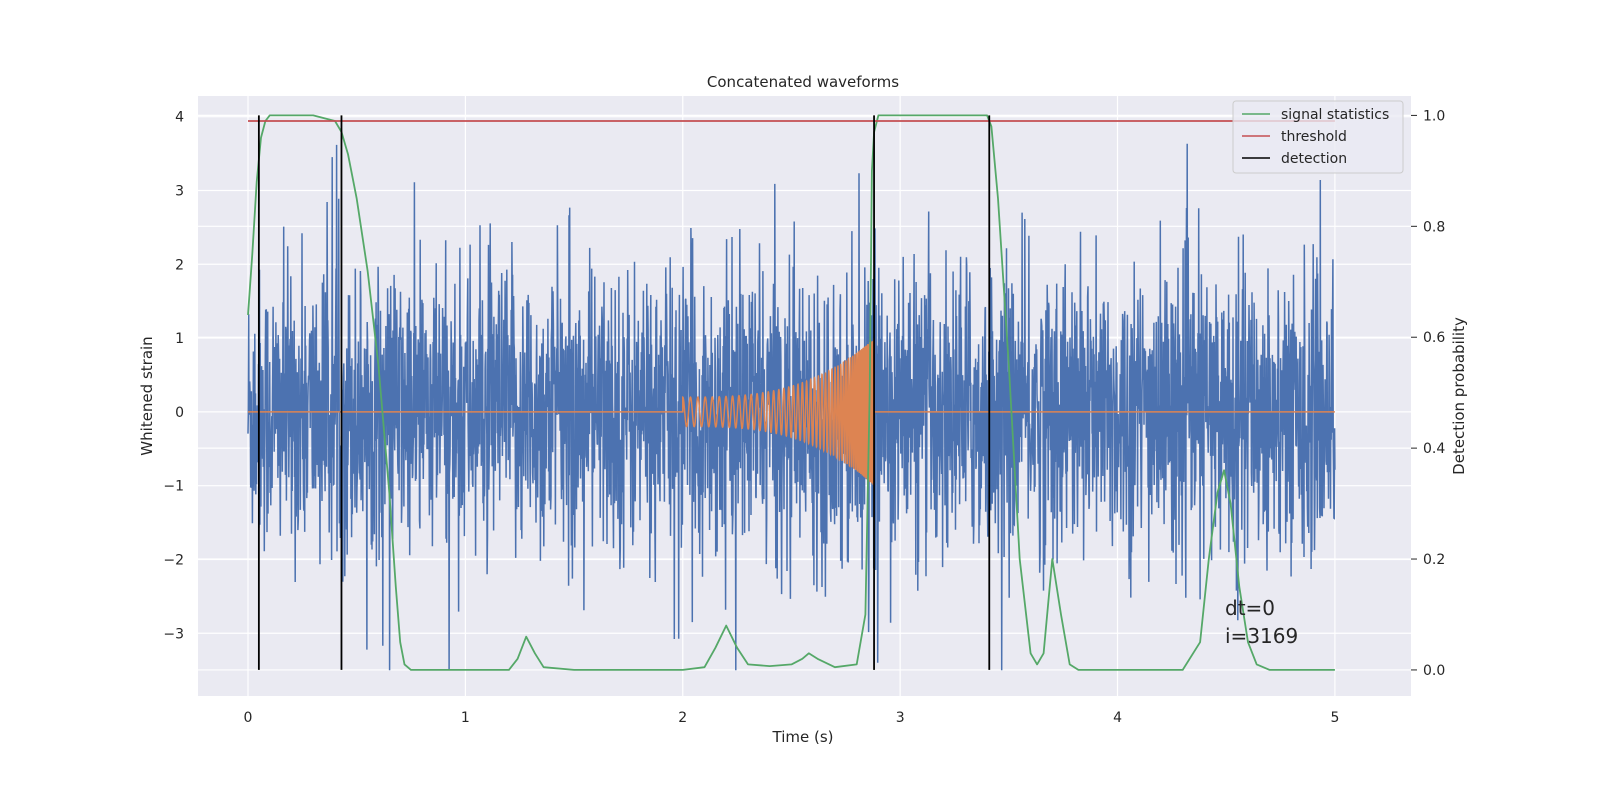  What do you see at coordinates (900, 718) in the screenshot?
I see `x-tick-label: 3` at bounding box center [900, 718].